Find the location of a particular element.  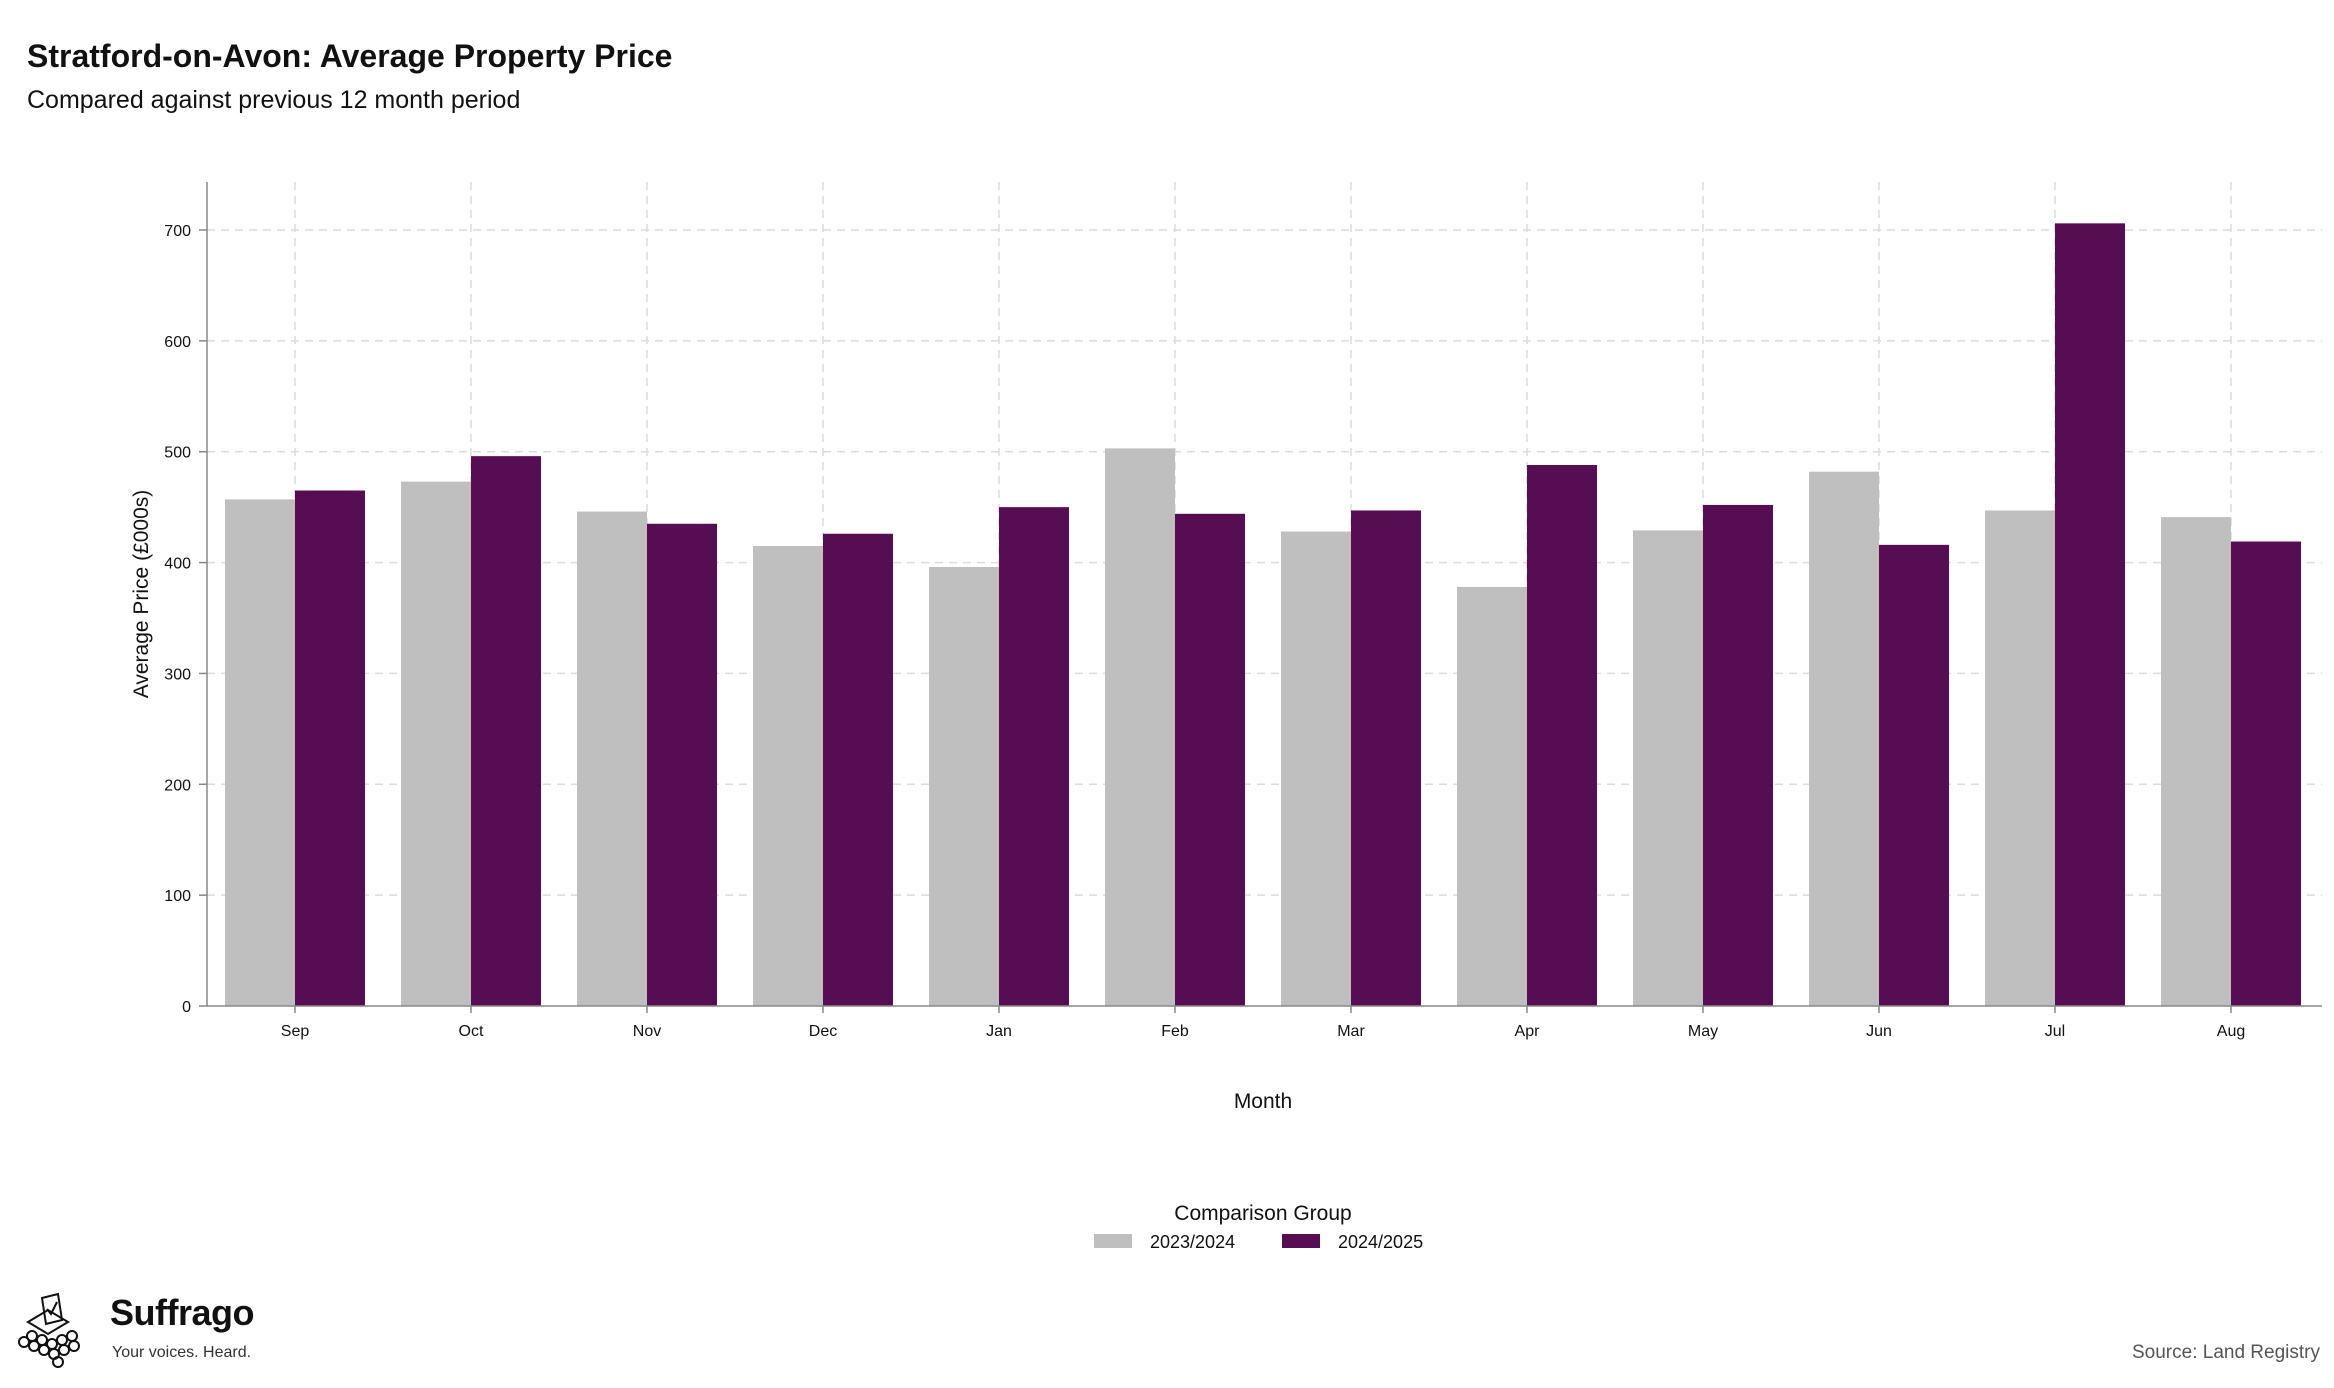

y-tick-label: 500 is located at coordinates (177, 453).